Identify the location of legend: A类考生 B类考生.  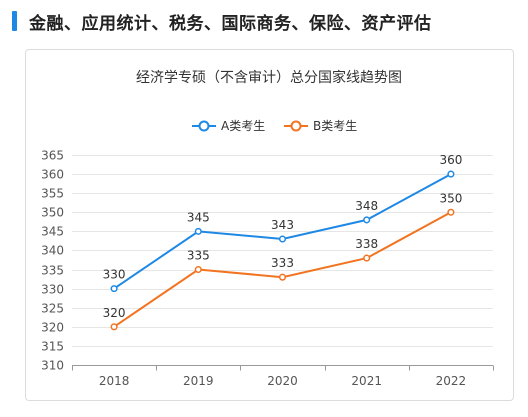
(274, 126).